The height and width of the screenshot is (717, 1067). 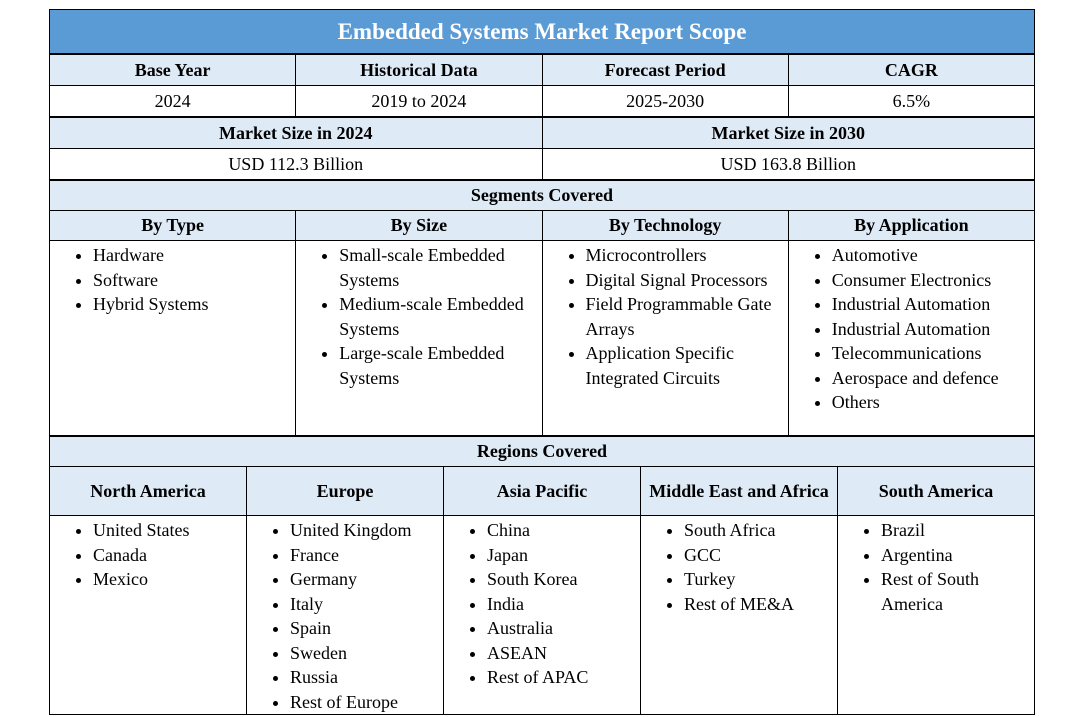 I want to click on list-item: Sweden, so click(x=364, y=653).